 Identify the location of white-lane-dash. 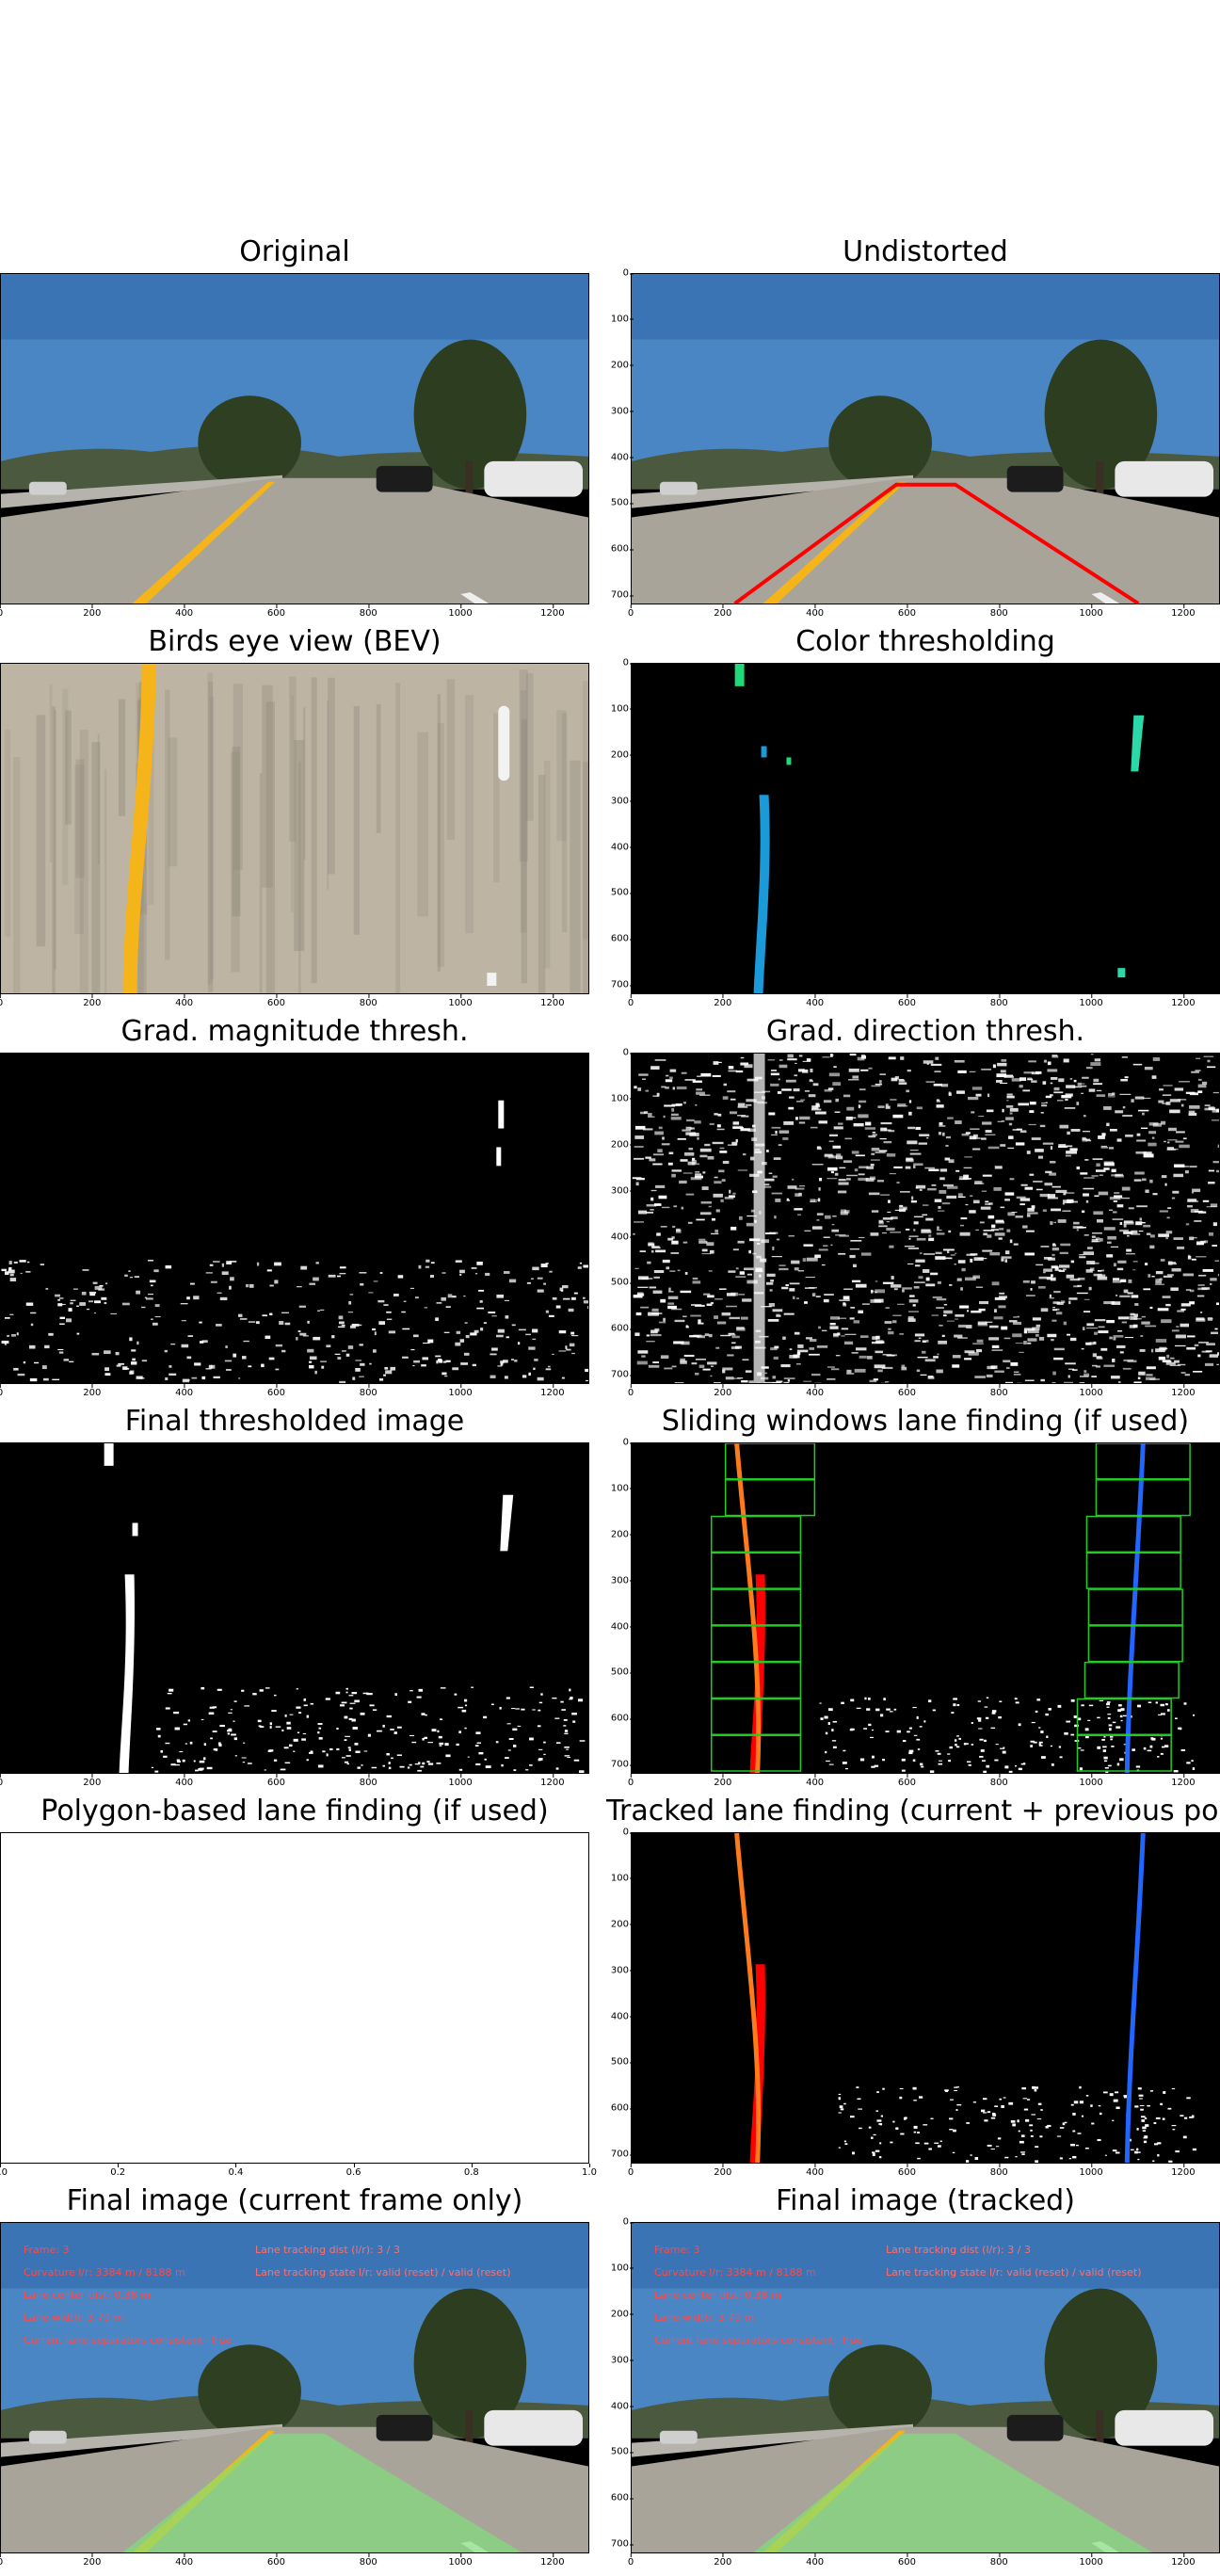
(475, 598).